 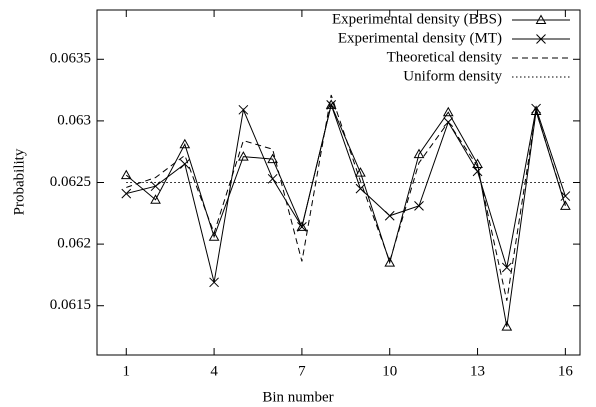 What do you see at coordinates (566, 371) in the screenshot?
I see `x-tick-label: 16` at bounding box center [566, 371].